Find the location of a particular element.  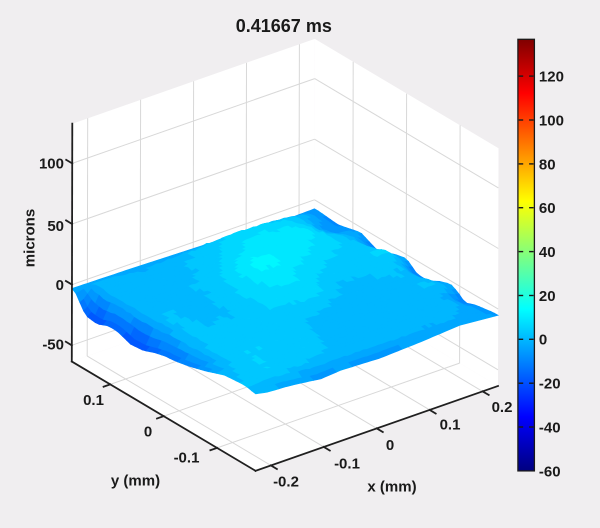

svg-text: microns is located at coordinates (30, 238).